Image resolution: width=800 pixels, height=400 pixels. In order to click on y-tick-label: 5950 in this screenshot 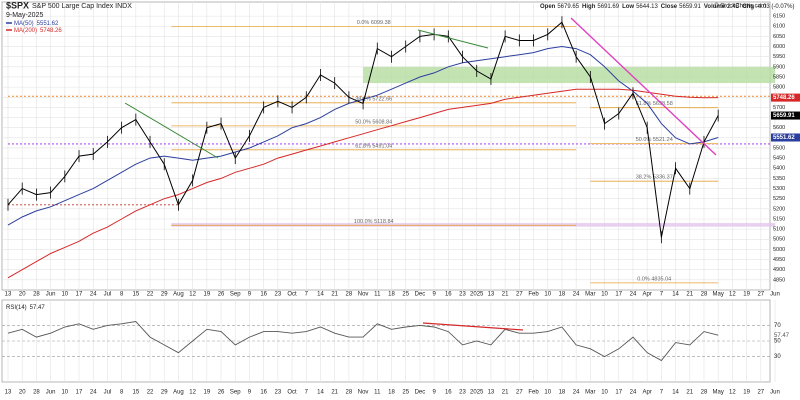, I will do `click(779, 57)`.